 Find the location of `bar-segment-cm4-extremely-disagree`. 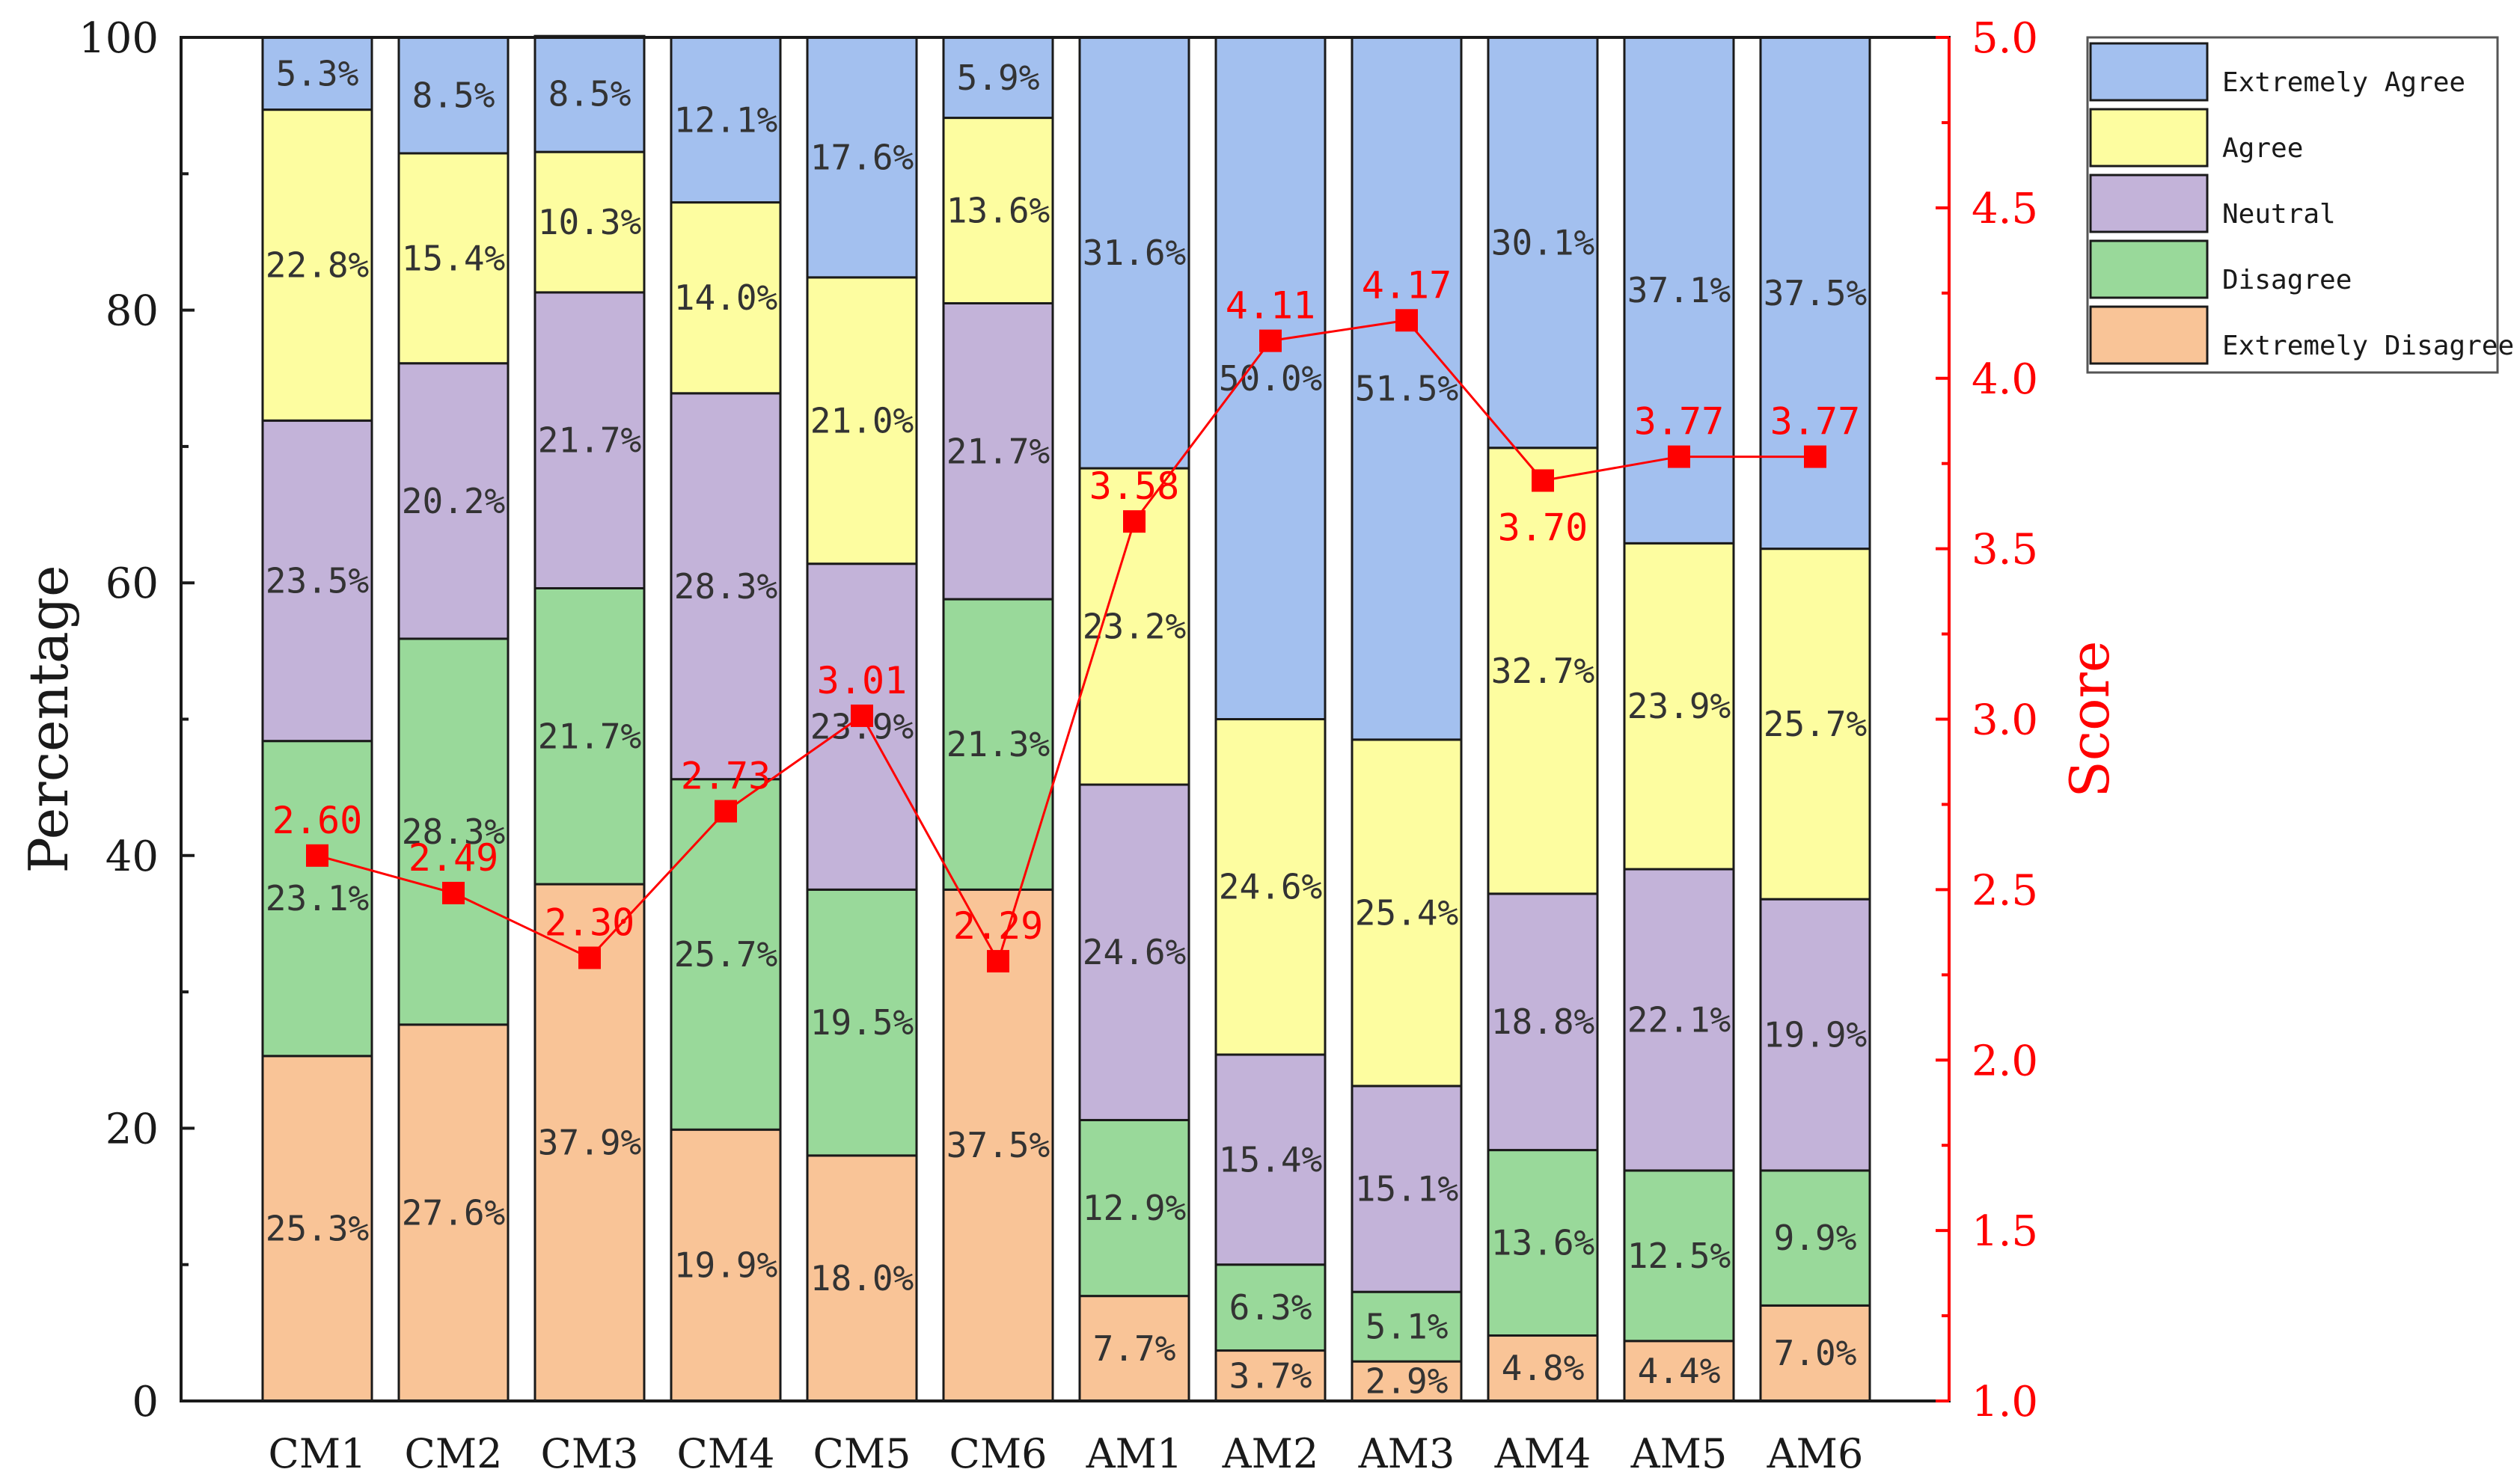

bar-segment-cm4-extremely-disagree is located at coordinates (726, 1265).